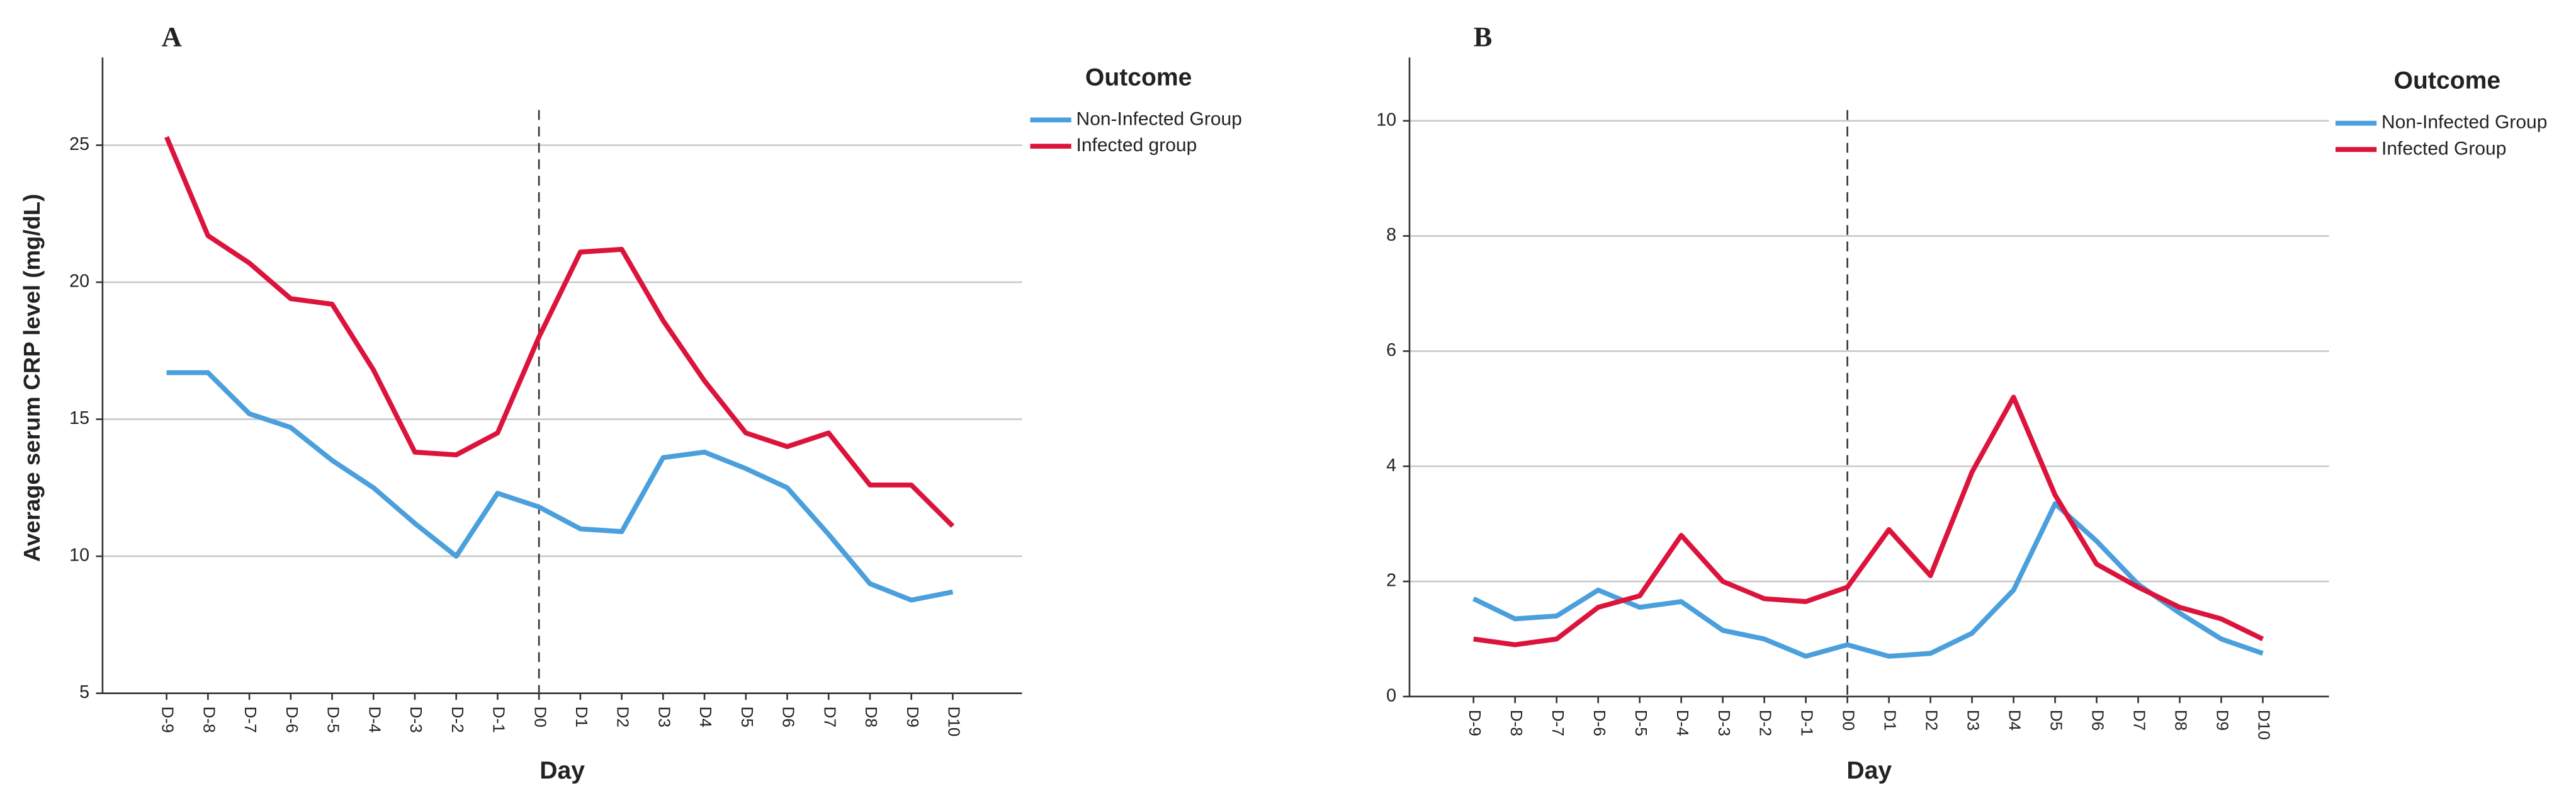  What do you see at coordinates (1391, 581) in the screenshot?
I see `y-tick-label: 2` at bounding box center [1391, 581].